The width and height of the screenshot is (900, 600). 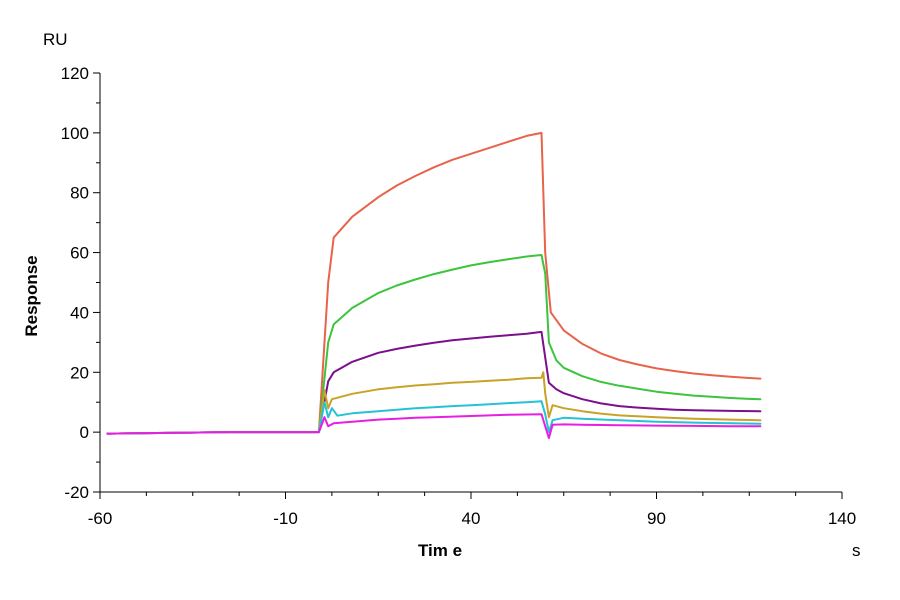 What do you see at coordinates (55, 39) in the screenshot?
I see `y-unit-label: RU` at bounding box center [55, 39].